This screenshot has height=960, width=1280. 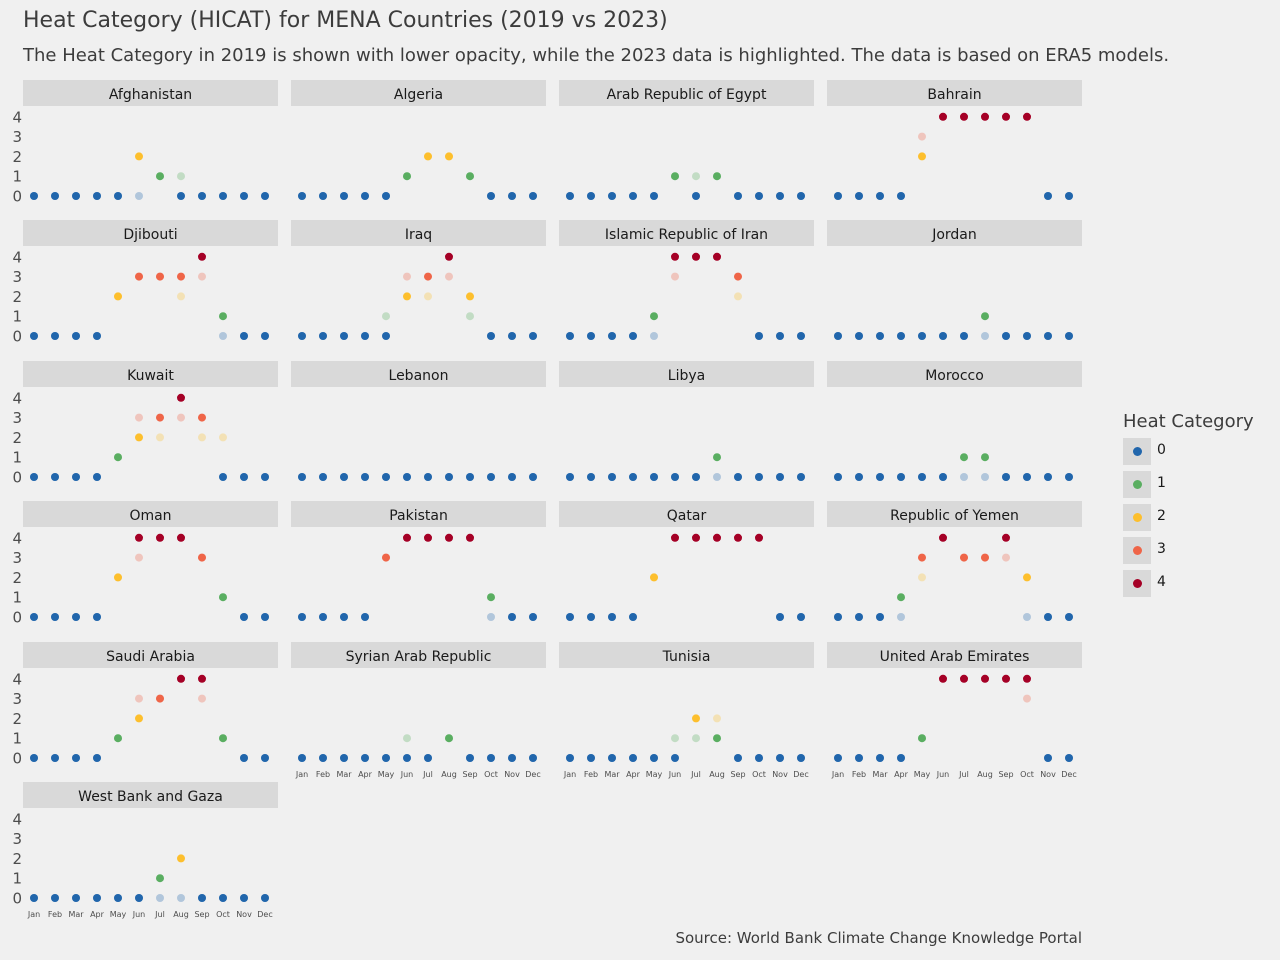 What do you see at coordinates (1161, 450) in the screenshot?
I see `legend-label: 0` at bounding box center [1161, 450].